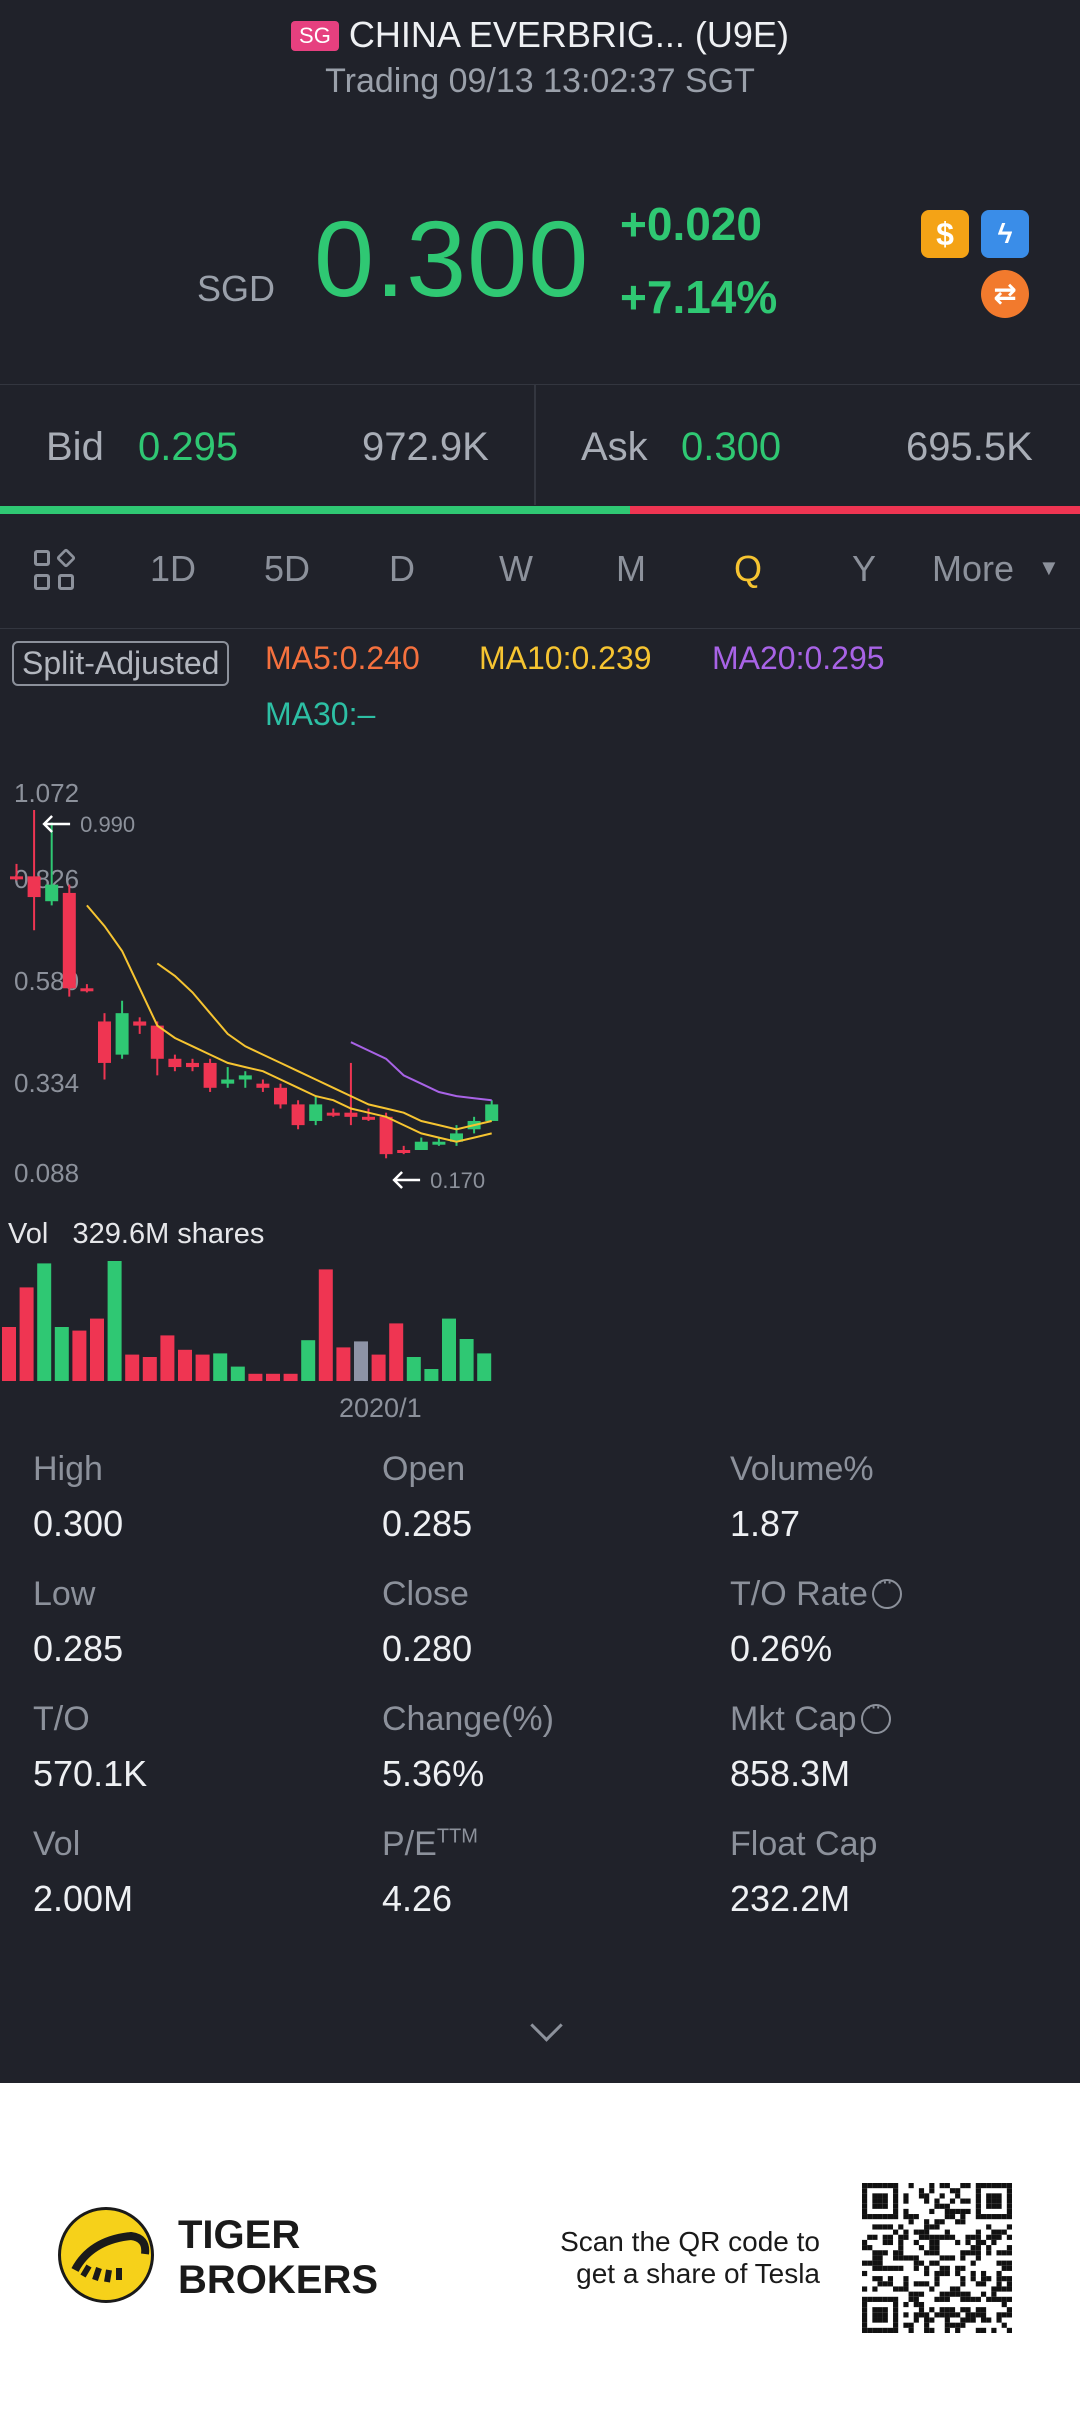  What do you see at coordinates (236, 288) in the screenshot?
I see `currency-label: SGD` at bounding box center [236, 288].